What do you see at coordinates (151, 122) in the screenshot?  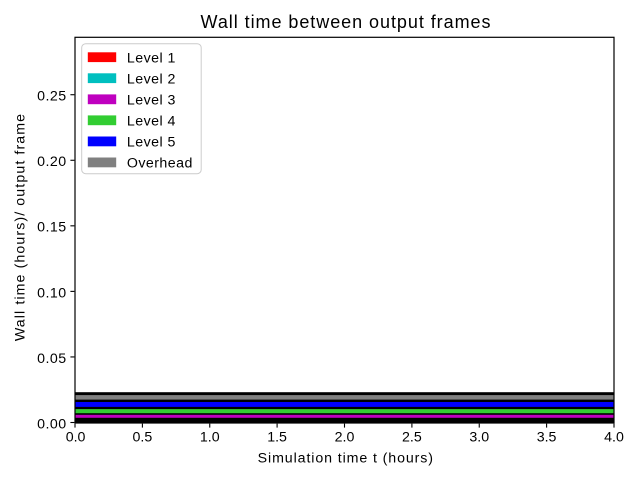 I see `svg-text: Level 4` at bounding box center [151, 122].